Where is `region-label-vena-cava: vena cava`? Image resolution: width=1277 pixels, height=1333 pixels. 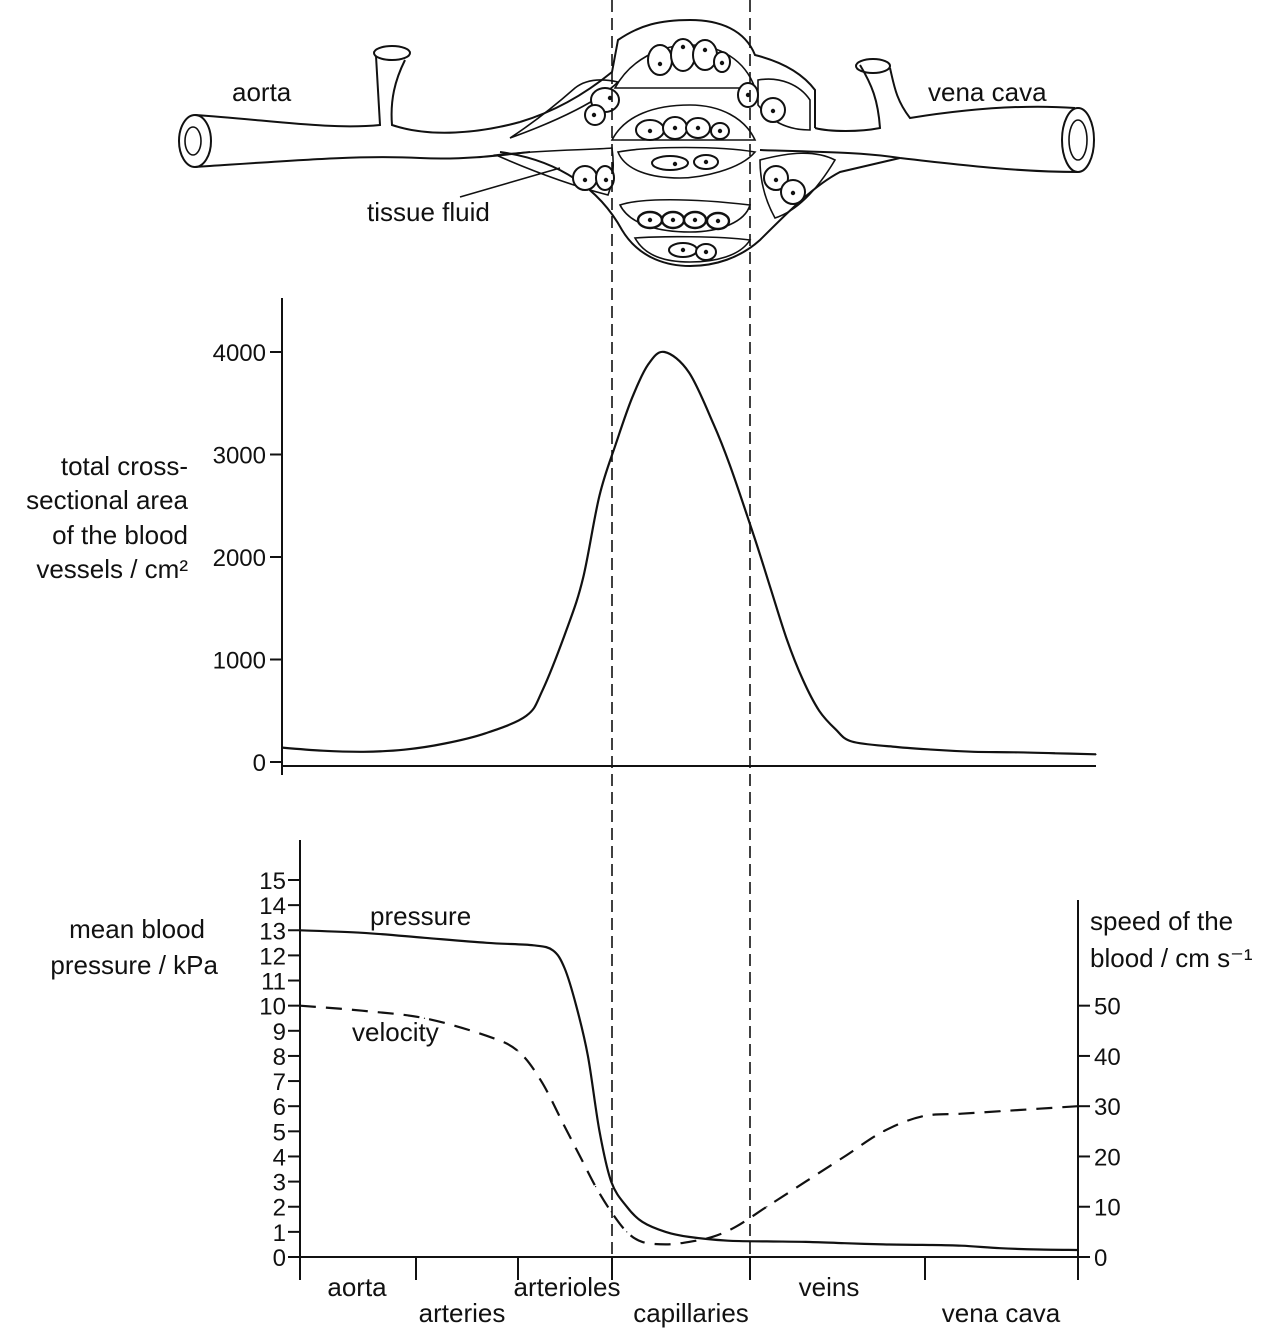
region-label-vena-cava: vena cava is located at coordinates (1001, 1313).